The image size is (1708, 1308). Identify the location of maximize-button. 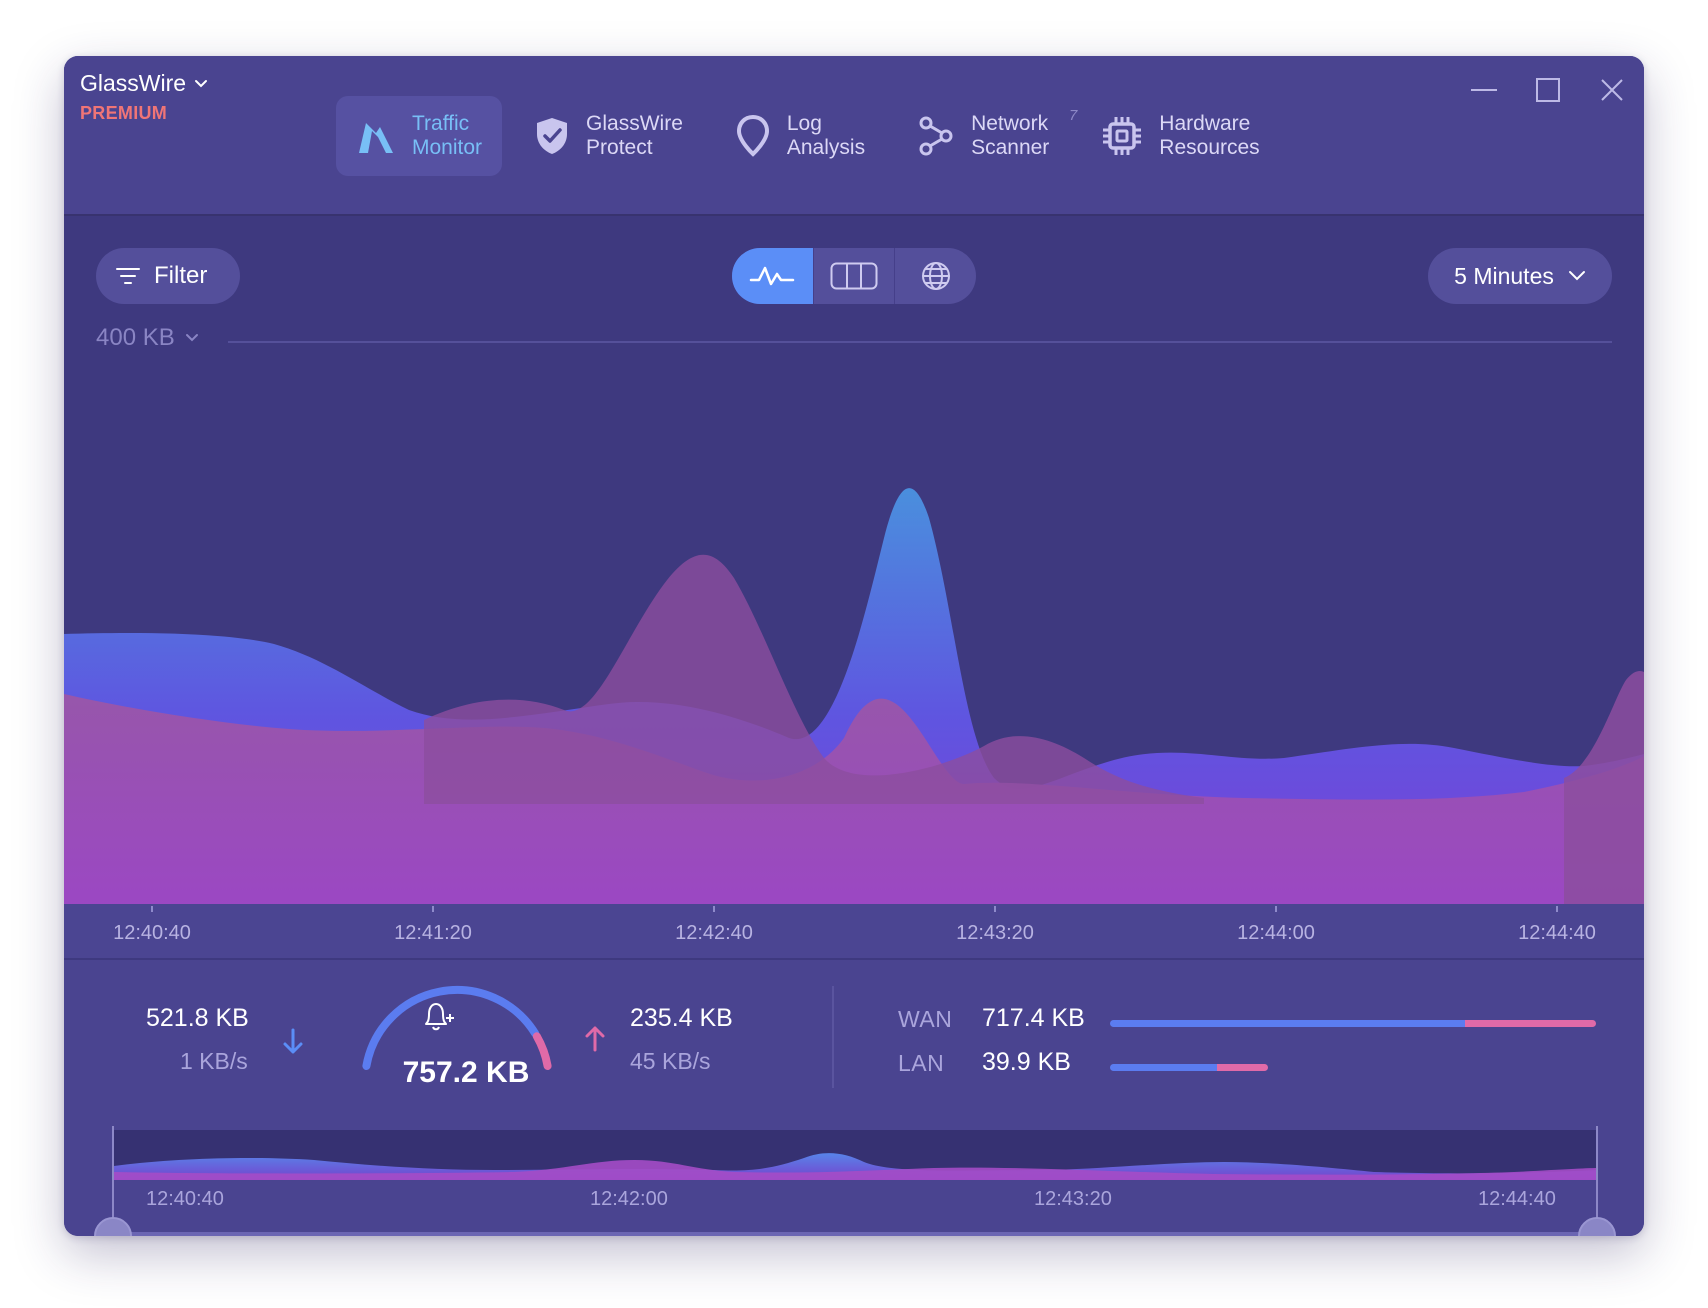
(1548, 90).